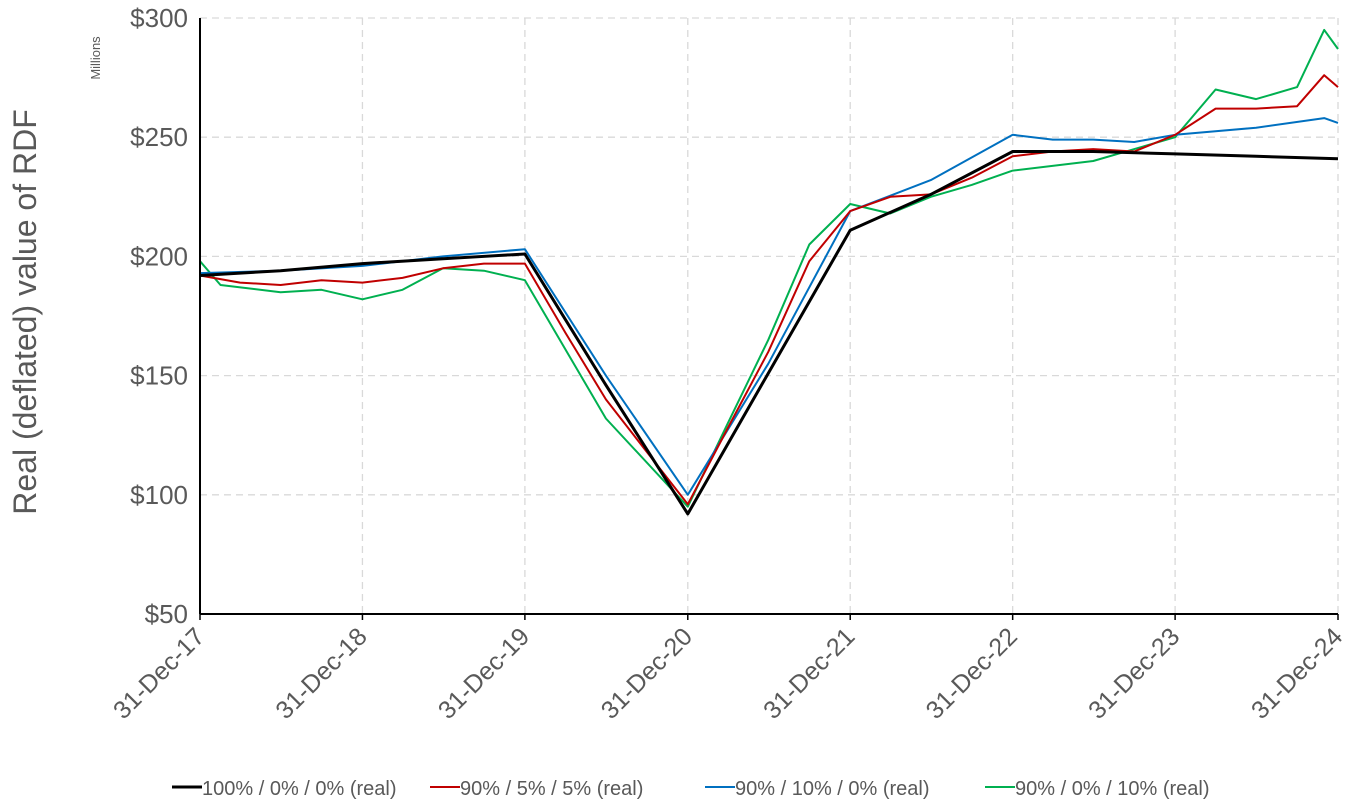 Image resolution: width=1351 pixels, height=809 pixels. Describe the element at coordinates (159, 137) in the screenshot. I see `y-tick-label: $250` at that location.